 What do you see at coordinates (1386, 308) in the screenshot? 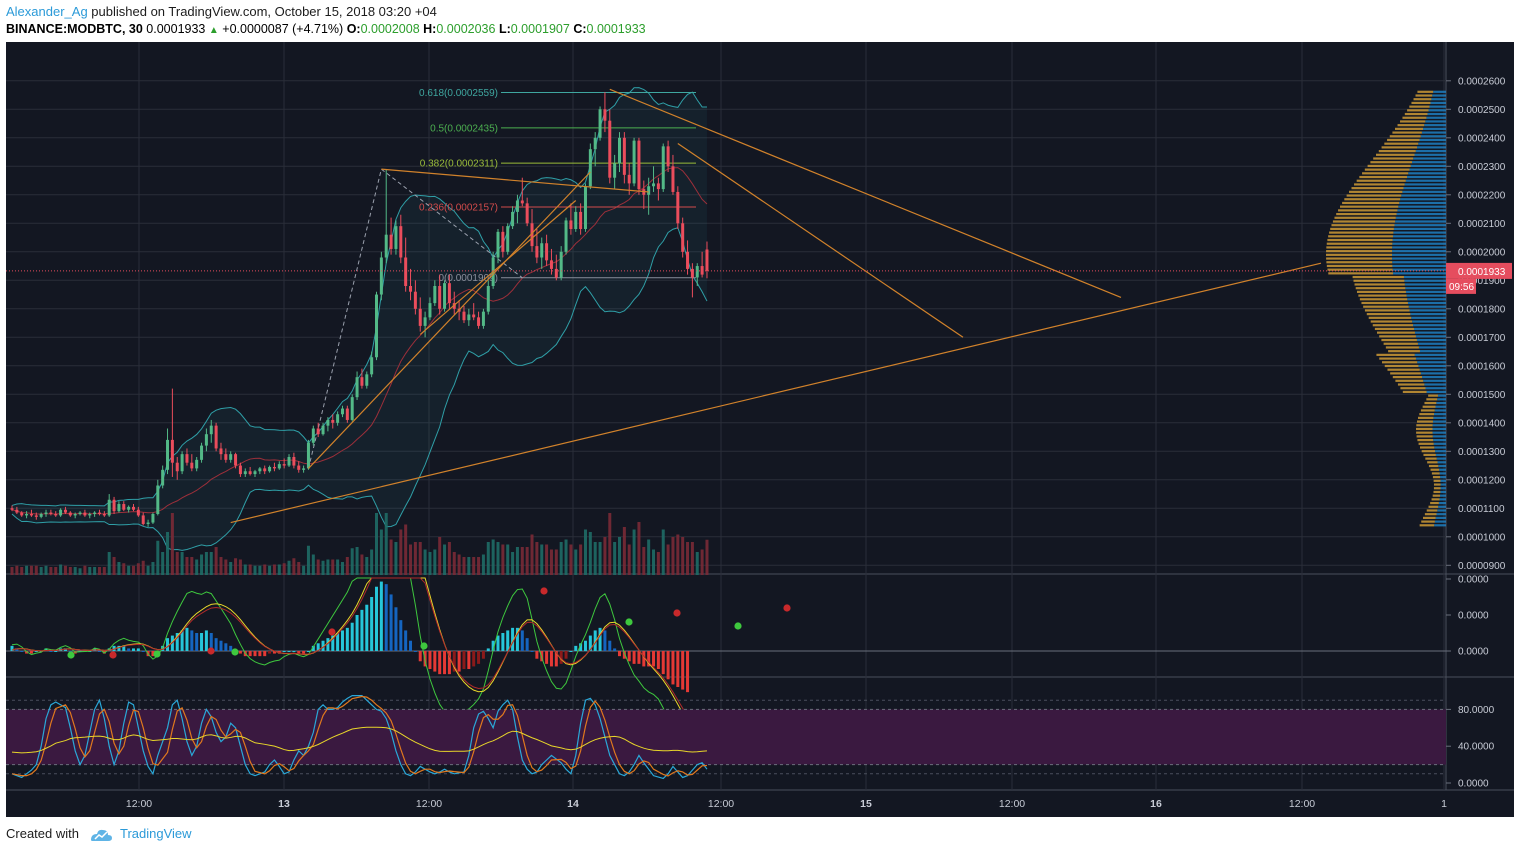
I see `volume-profile` at bounding box center [1386, 308].